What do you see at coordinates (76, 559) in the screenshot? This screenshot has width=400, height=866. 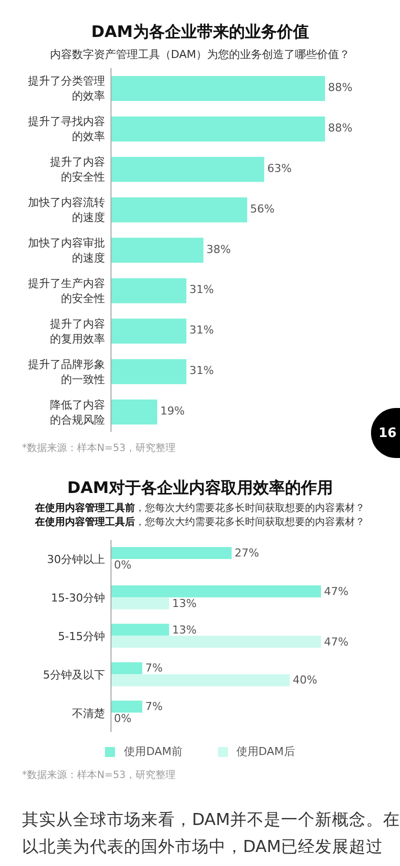 I see `y-tick-label: 30分钟以上` at bounding box center [76, 559].